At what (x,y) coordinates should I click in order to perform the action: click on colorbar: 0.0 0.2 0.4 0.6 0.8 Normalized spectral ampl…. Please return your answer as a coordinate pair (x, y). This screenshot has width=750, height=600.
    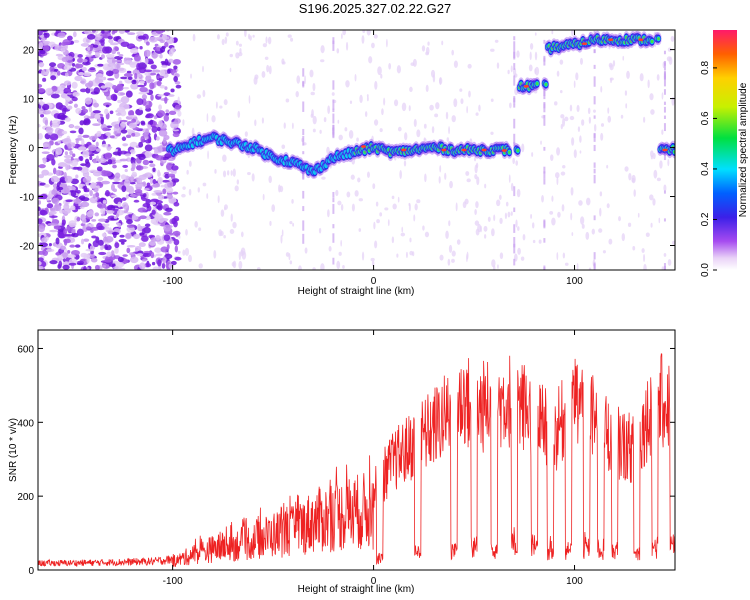
    Looking at the image, I should click on (724, 153).